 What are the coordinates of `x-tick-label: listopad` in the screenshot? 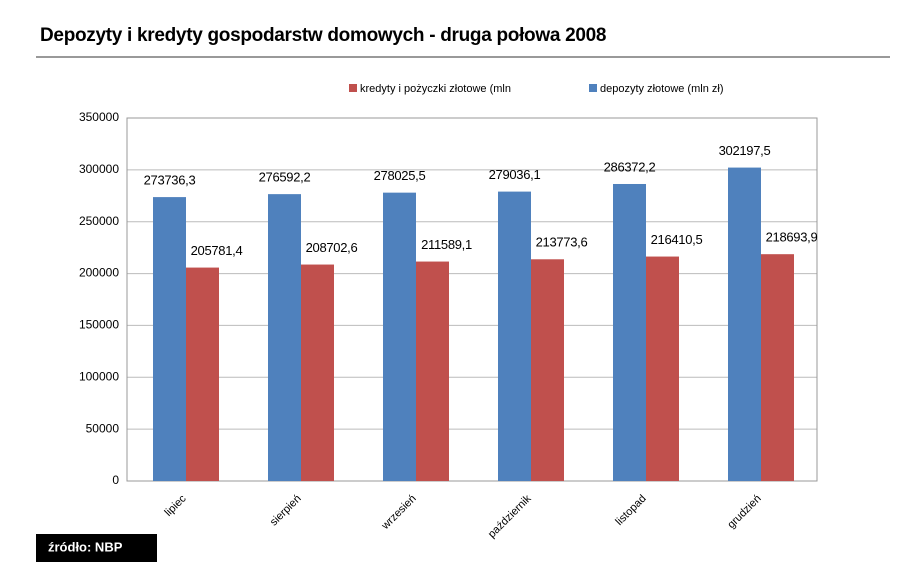 It's located at (630, 510).